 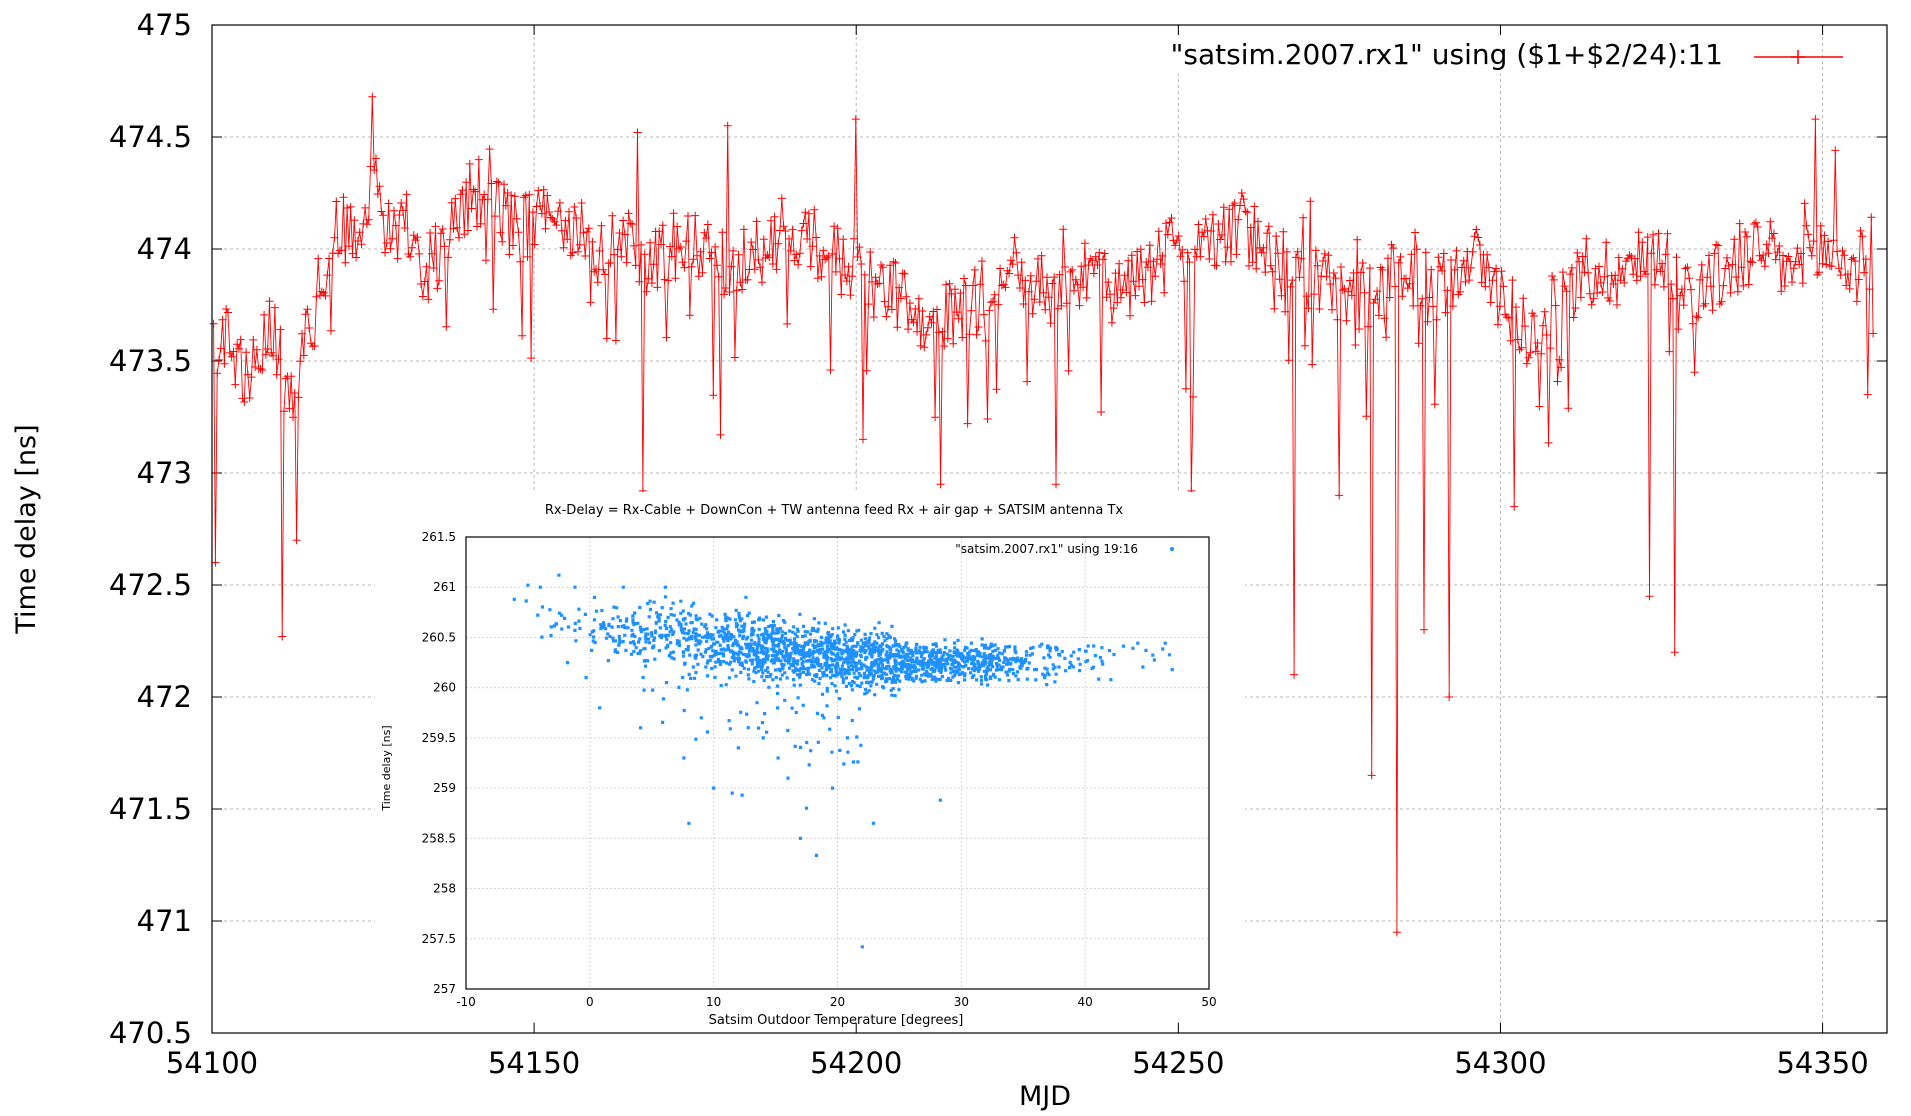 I want to click on main-legend-background, so click(x=1350, y=55).